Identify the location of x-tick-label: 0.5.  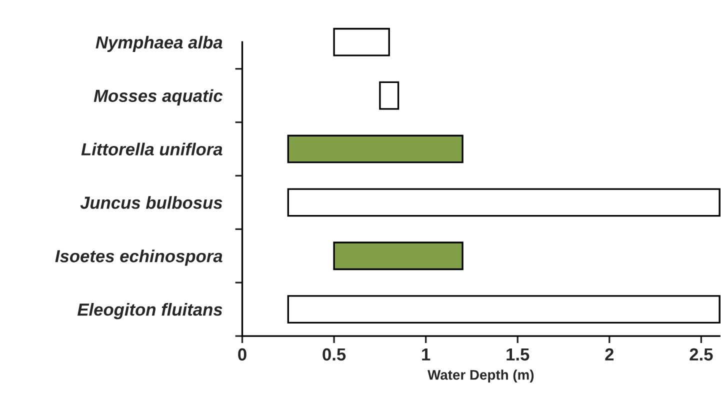
(334, 354).